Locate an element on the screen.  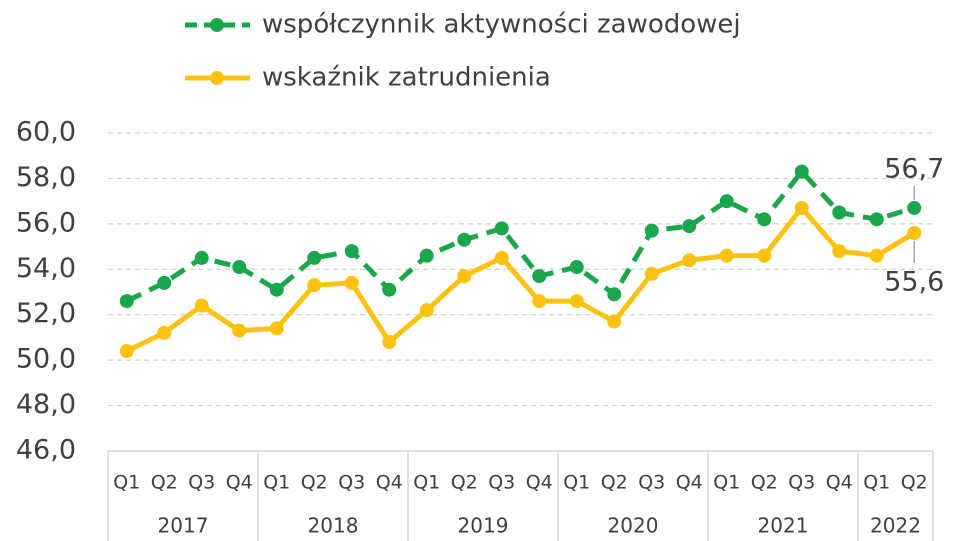
group-label: 2018 is located at coordinates (333, 526).